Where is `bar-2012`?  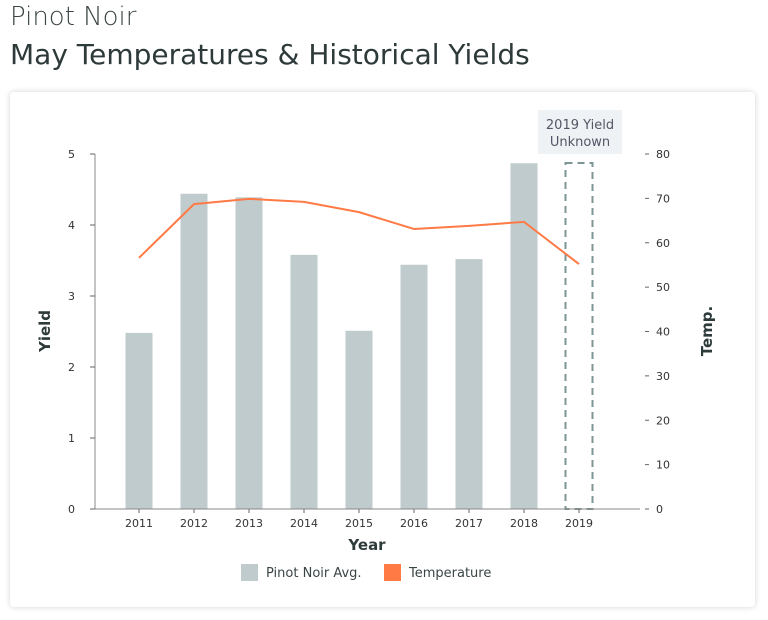 bar-2012 is located at coordinates (194, 351).